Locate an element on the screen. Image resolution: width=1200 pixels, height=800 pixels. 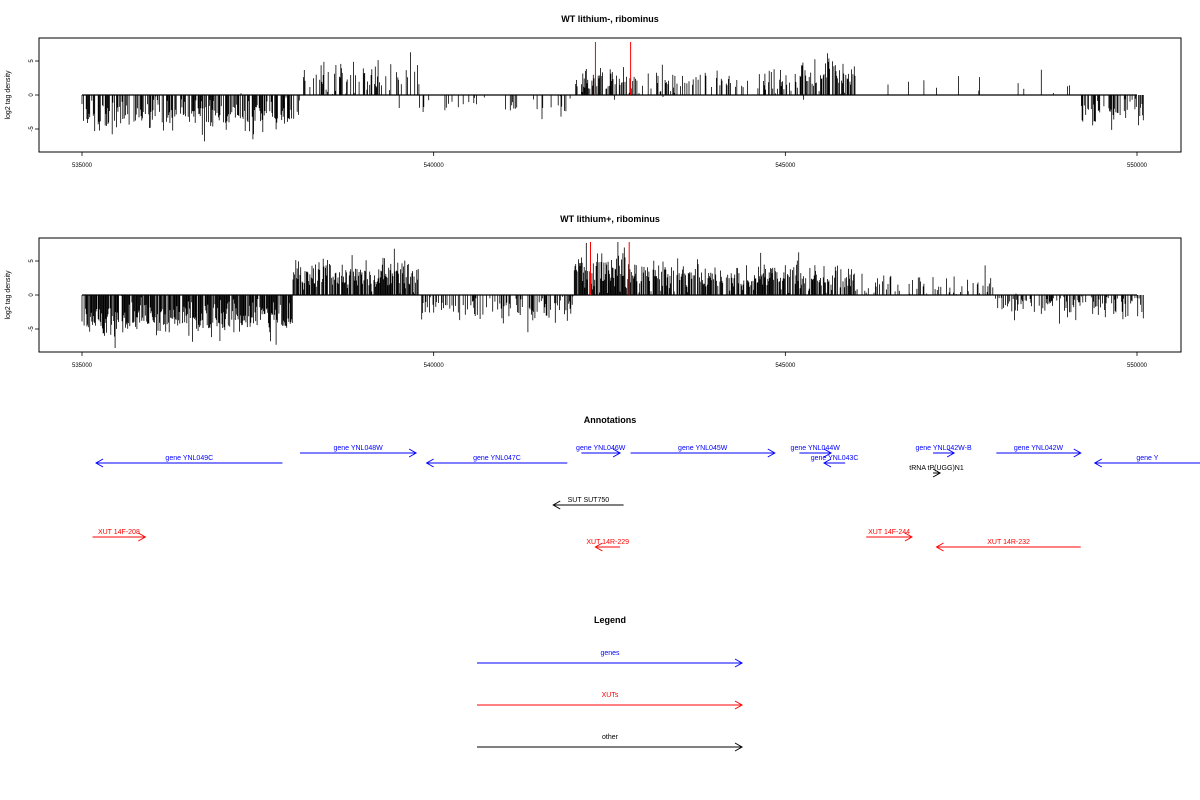
annotation-feature: gene YNL042W-B is located at coordinates (944, 451).